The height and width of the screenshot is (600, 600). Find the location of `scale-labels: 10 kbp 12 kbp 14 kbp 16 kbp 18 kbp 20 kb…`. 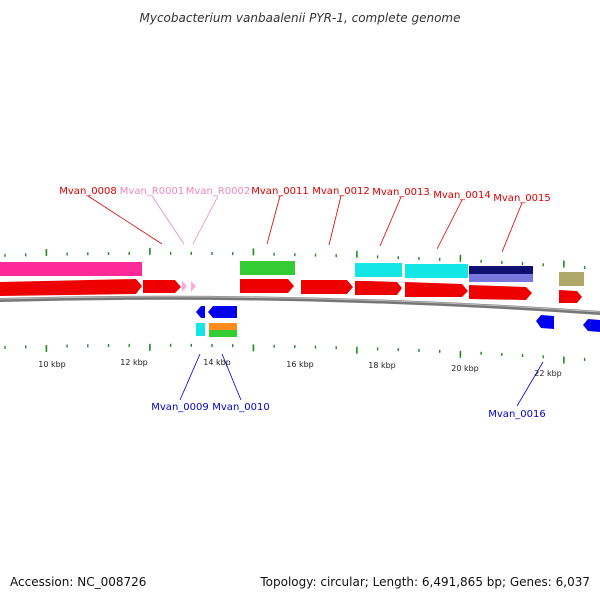

scale-labels: 10 kbp 12 kbp 14 kbp 16 kbp 18 kbp 20 kb… is located at coordinates (300, 368).